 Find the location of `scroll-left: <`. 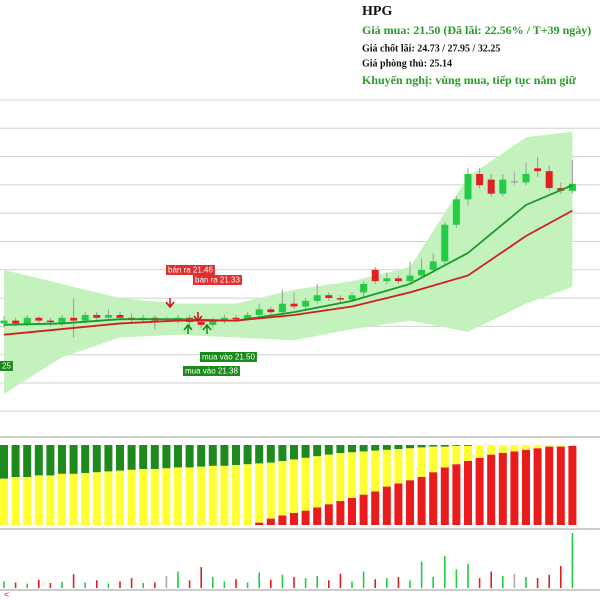

scroll-left: < is located at coordinates (6, 594).